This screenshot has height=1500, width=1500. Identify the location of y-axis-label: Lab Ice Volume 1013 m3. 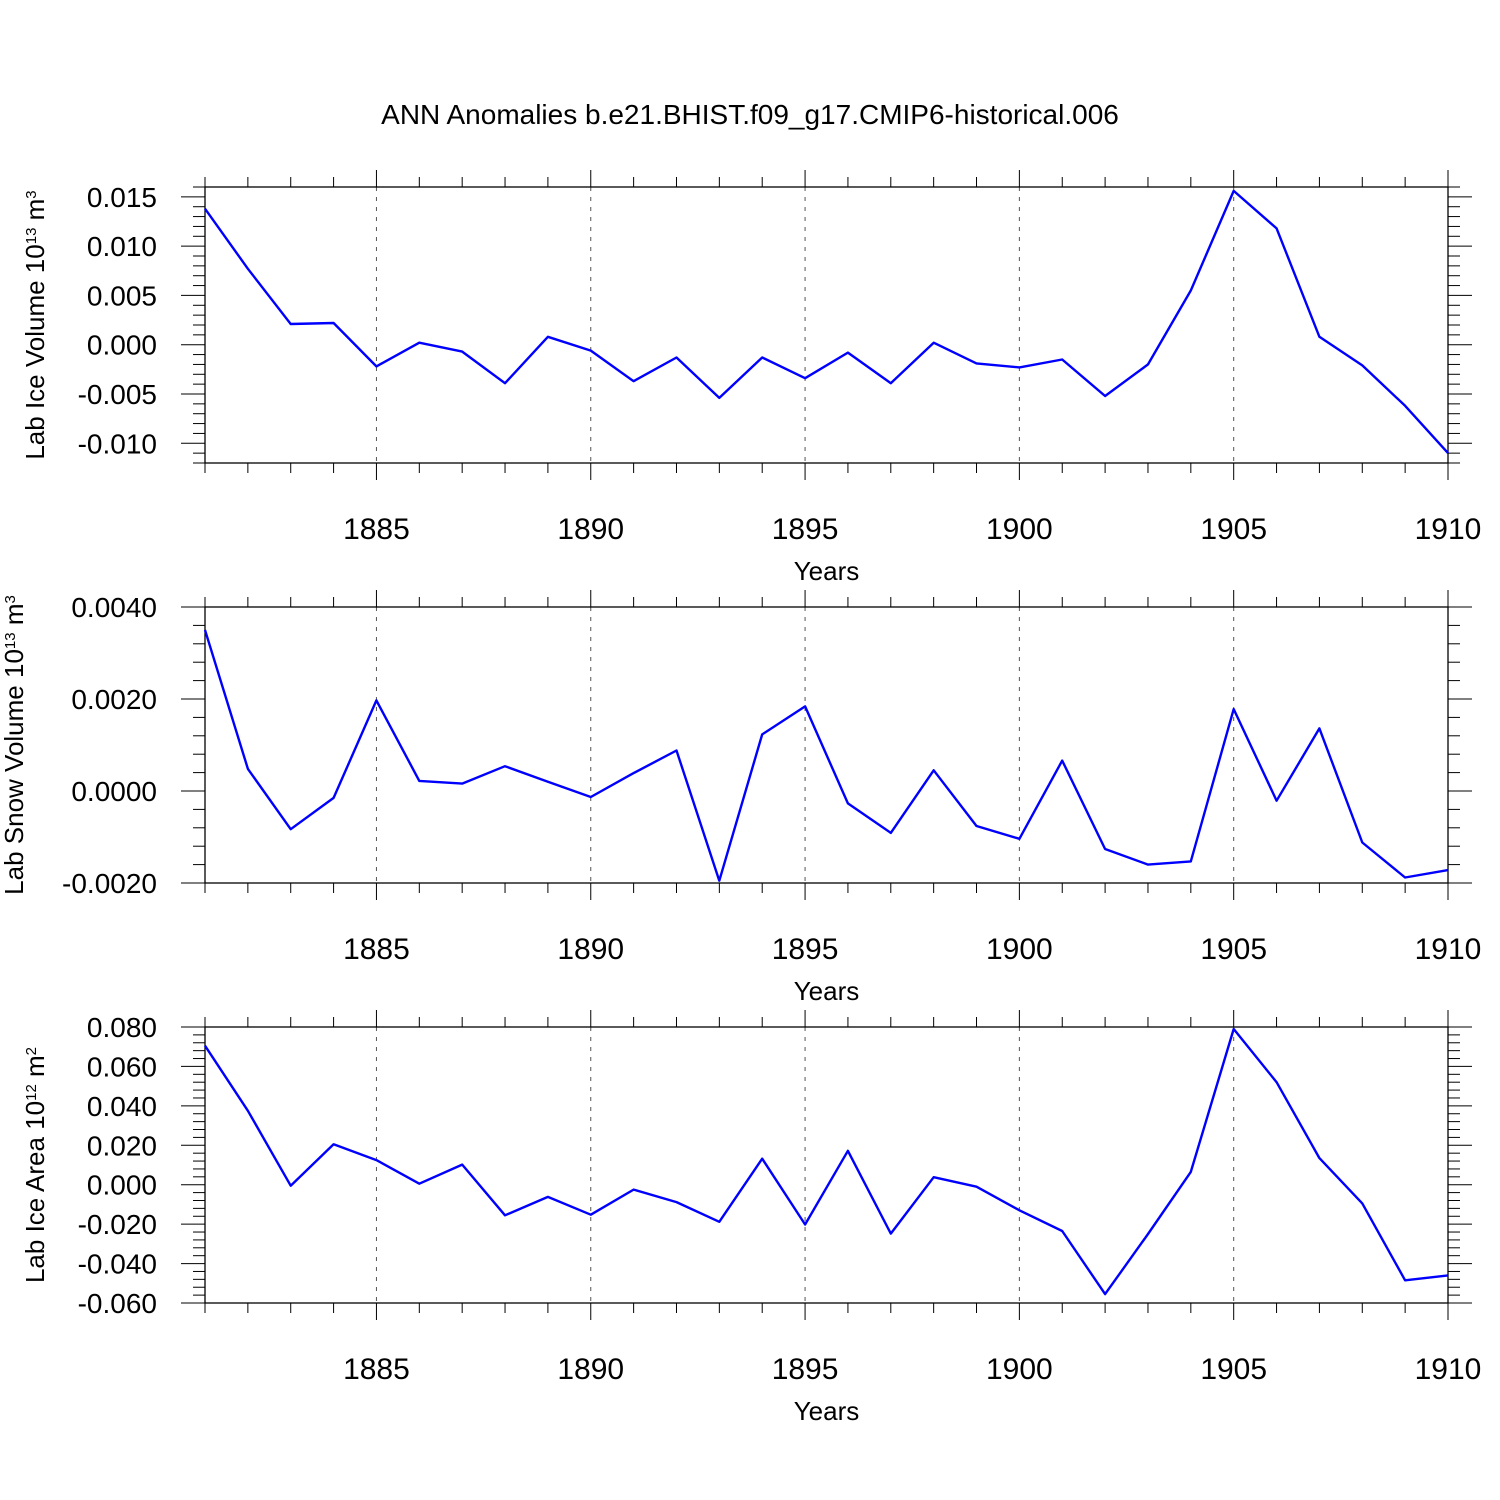
(35, 324).